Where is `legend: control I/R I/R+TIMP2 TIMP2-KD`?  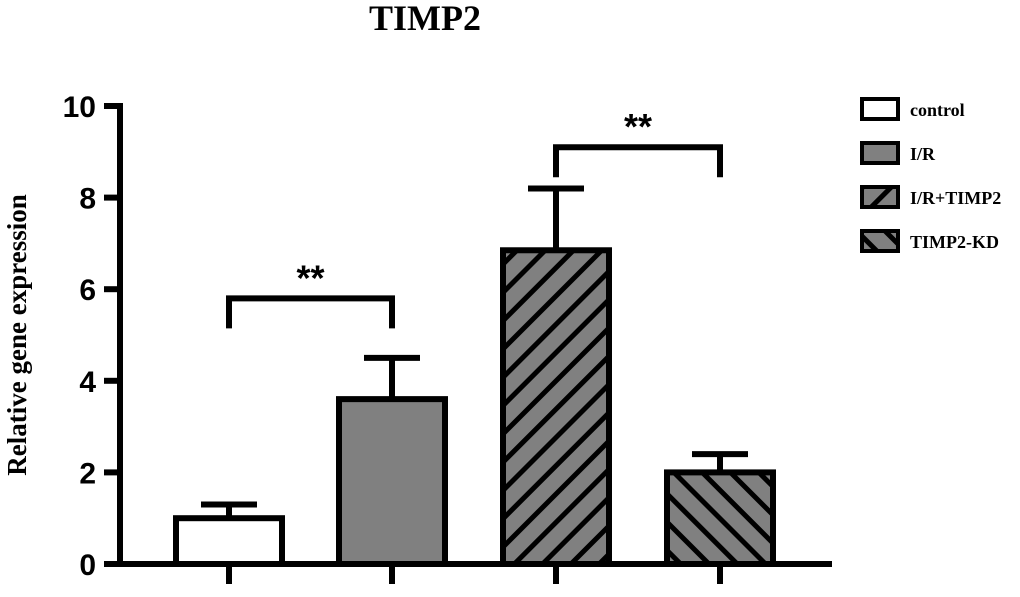
legend: control I/R I/R+TIMP2 TIMP2-KD is located at coordinates (930, 175).